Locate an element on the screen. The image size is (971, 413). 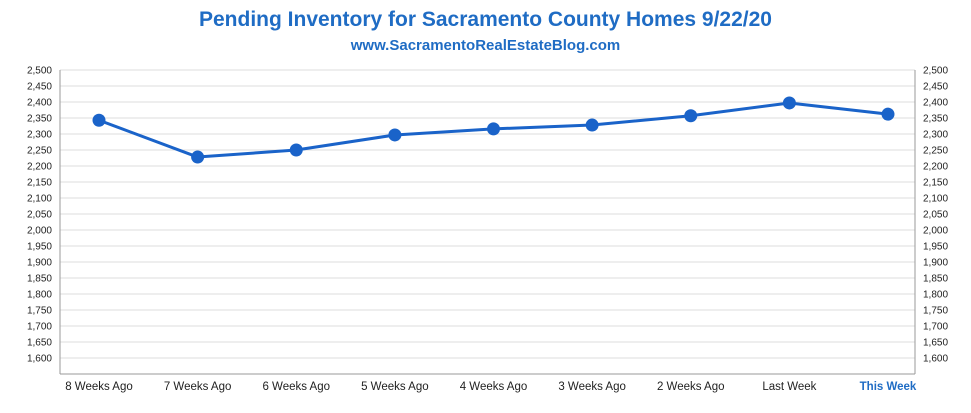
y-tick-label-right: 2,000 is located at coordinates (935, 231).